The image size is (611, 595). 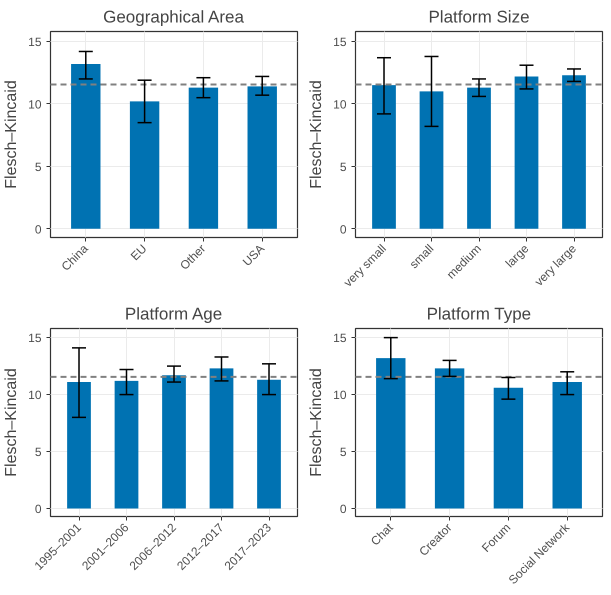 I want to click on x-tick-label: USA, so click(x=254, y=255).